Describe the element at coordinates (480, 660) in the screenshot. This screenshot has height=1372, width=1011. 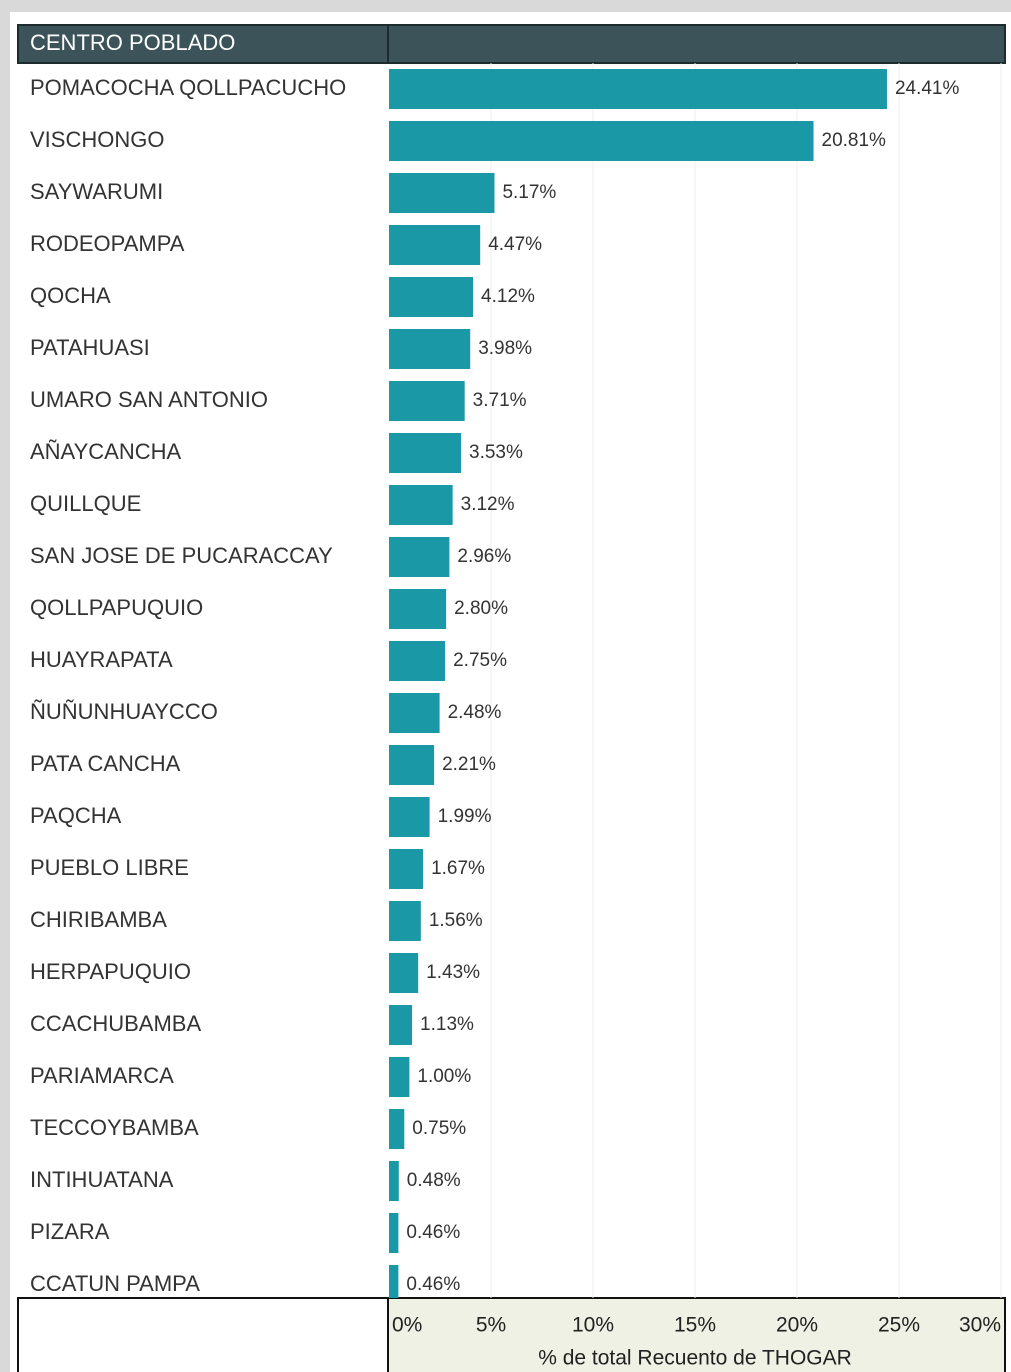
I see `value-label: 2.75%` at that location.